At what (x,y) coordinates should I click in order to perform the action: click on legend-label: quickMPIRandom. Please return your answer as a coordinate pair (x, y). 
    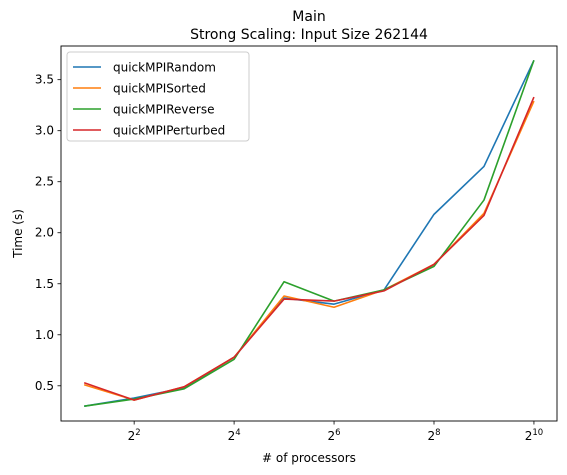
    Looking at the image, I should click on (164, 68).